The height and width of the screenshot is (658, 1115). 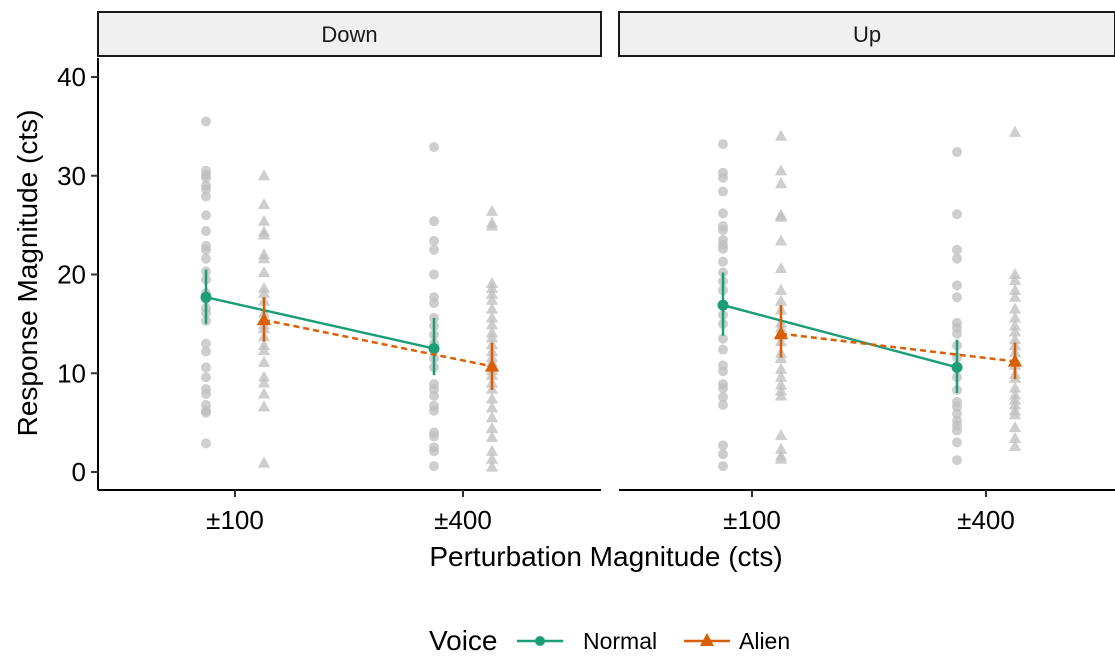 I want to click on x-axis-title: Perturbation Magnitude (cts), so click(x=605, y=556).